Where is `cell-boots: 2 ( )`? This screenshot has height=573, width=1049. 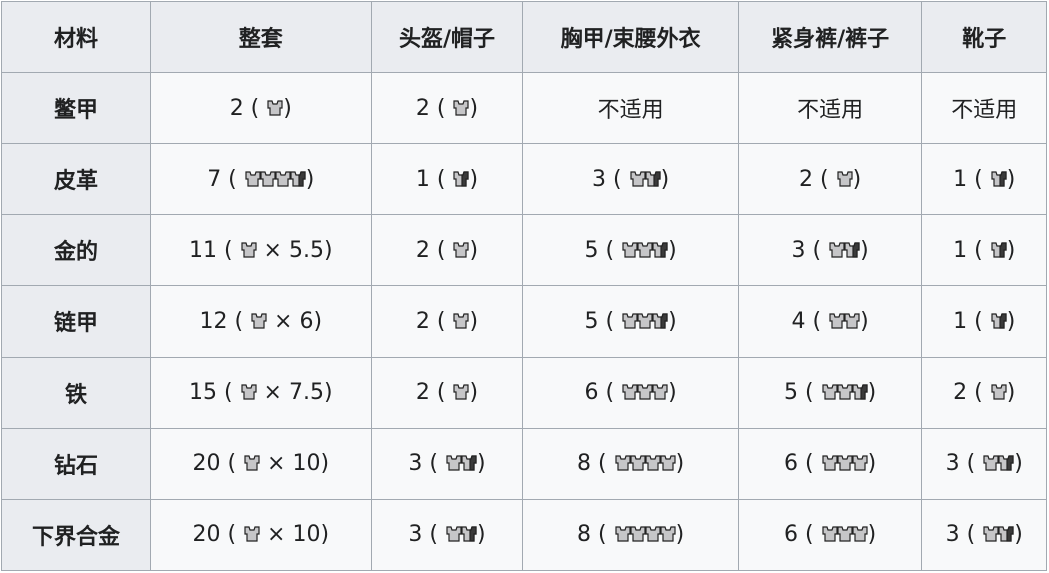 cell-boots: 2 ( ) is located at coordinates (984, 392).